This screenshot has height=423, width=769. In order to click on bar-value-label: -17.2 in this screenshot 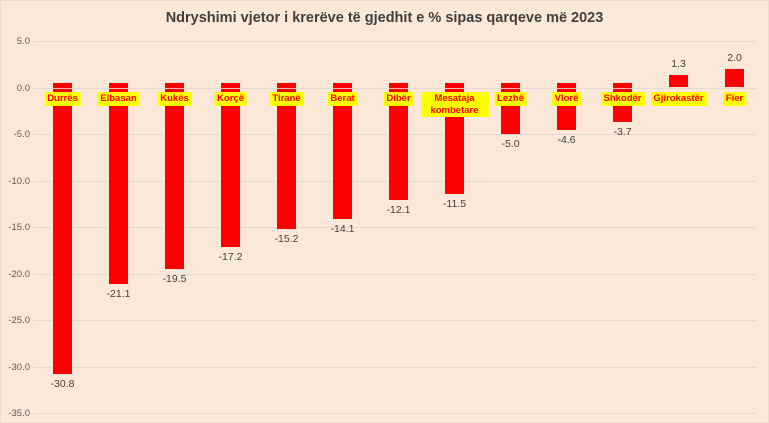, I will do `click(230, 257)`.